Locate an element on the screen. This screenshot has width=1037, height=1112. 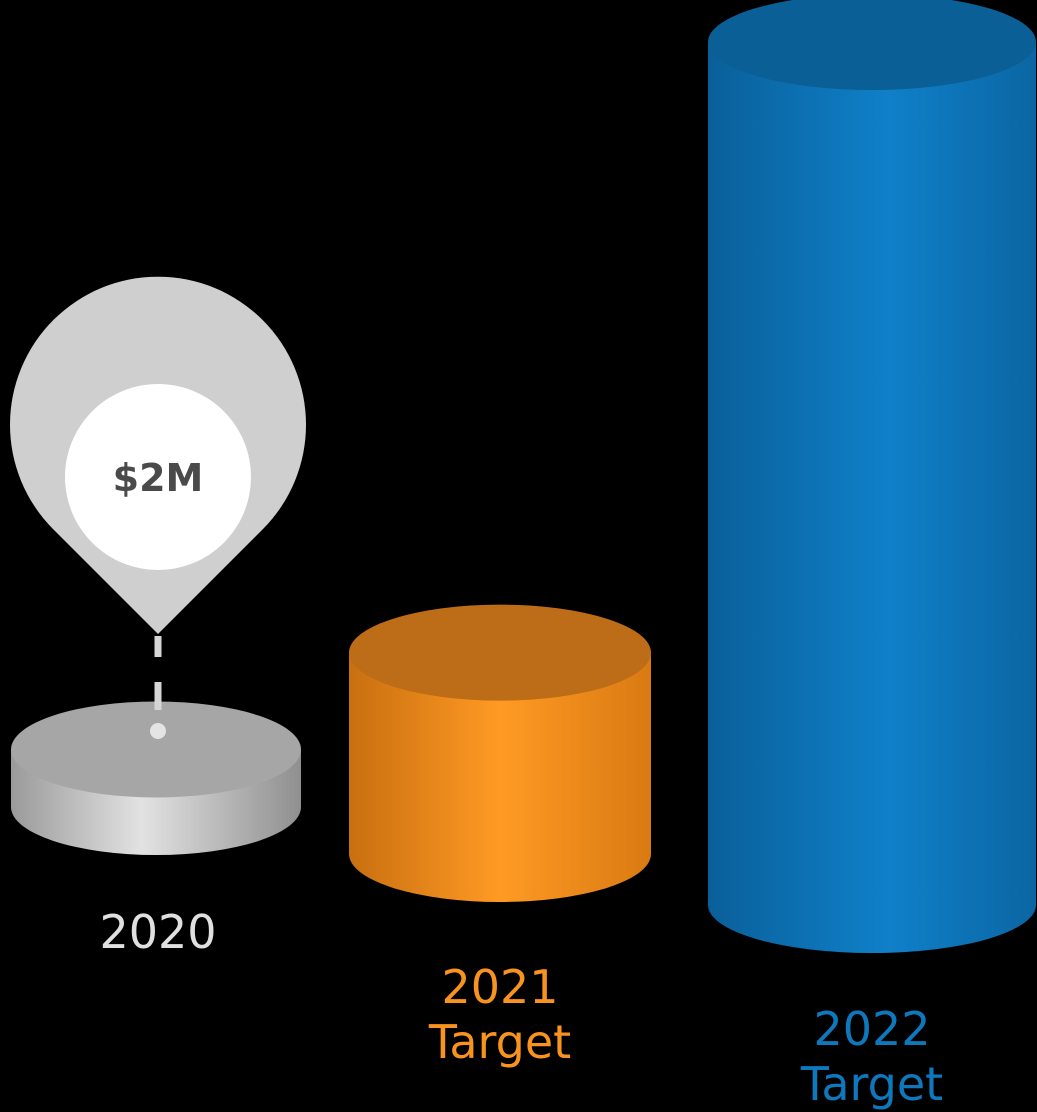
pin-anchor-dot is located at coordinates (158, 731).